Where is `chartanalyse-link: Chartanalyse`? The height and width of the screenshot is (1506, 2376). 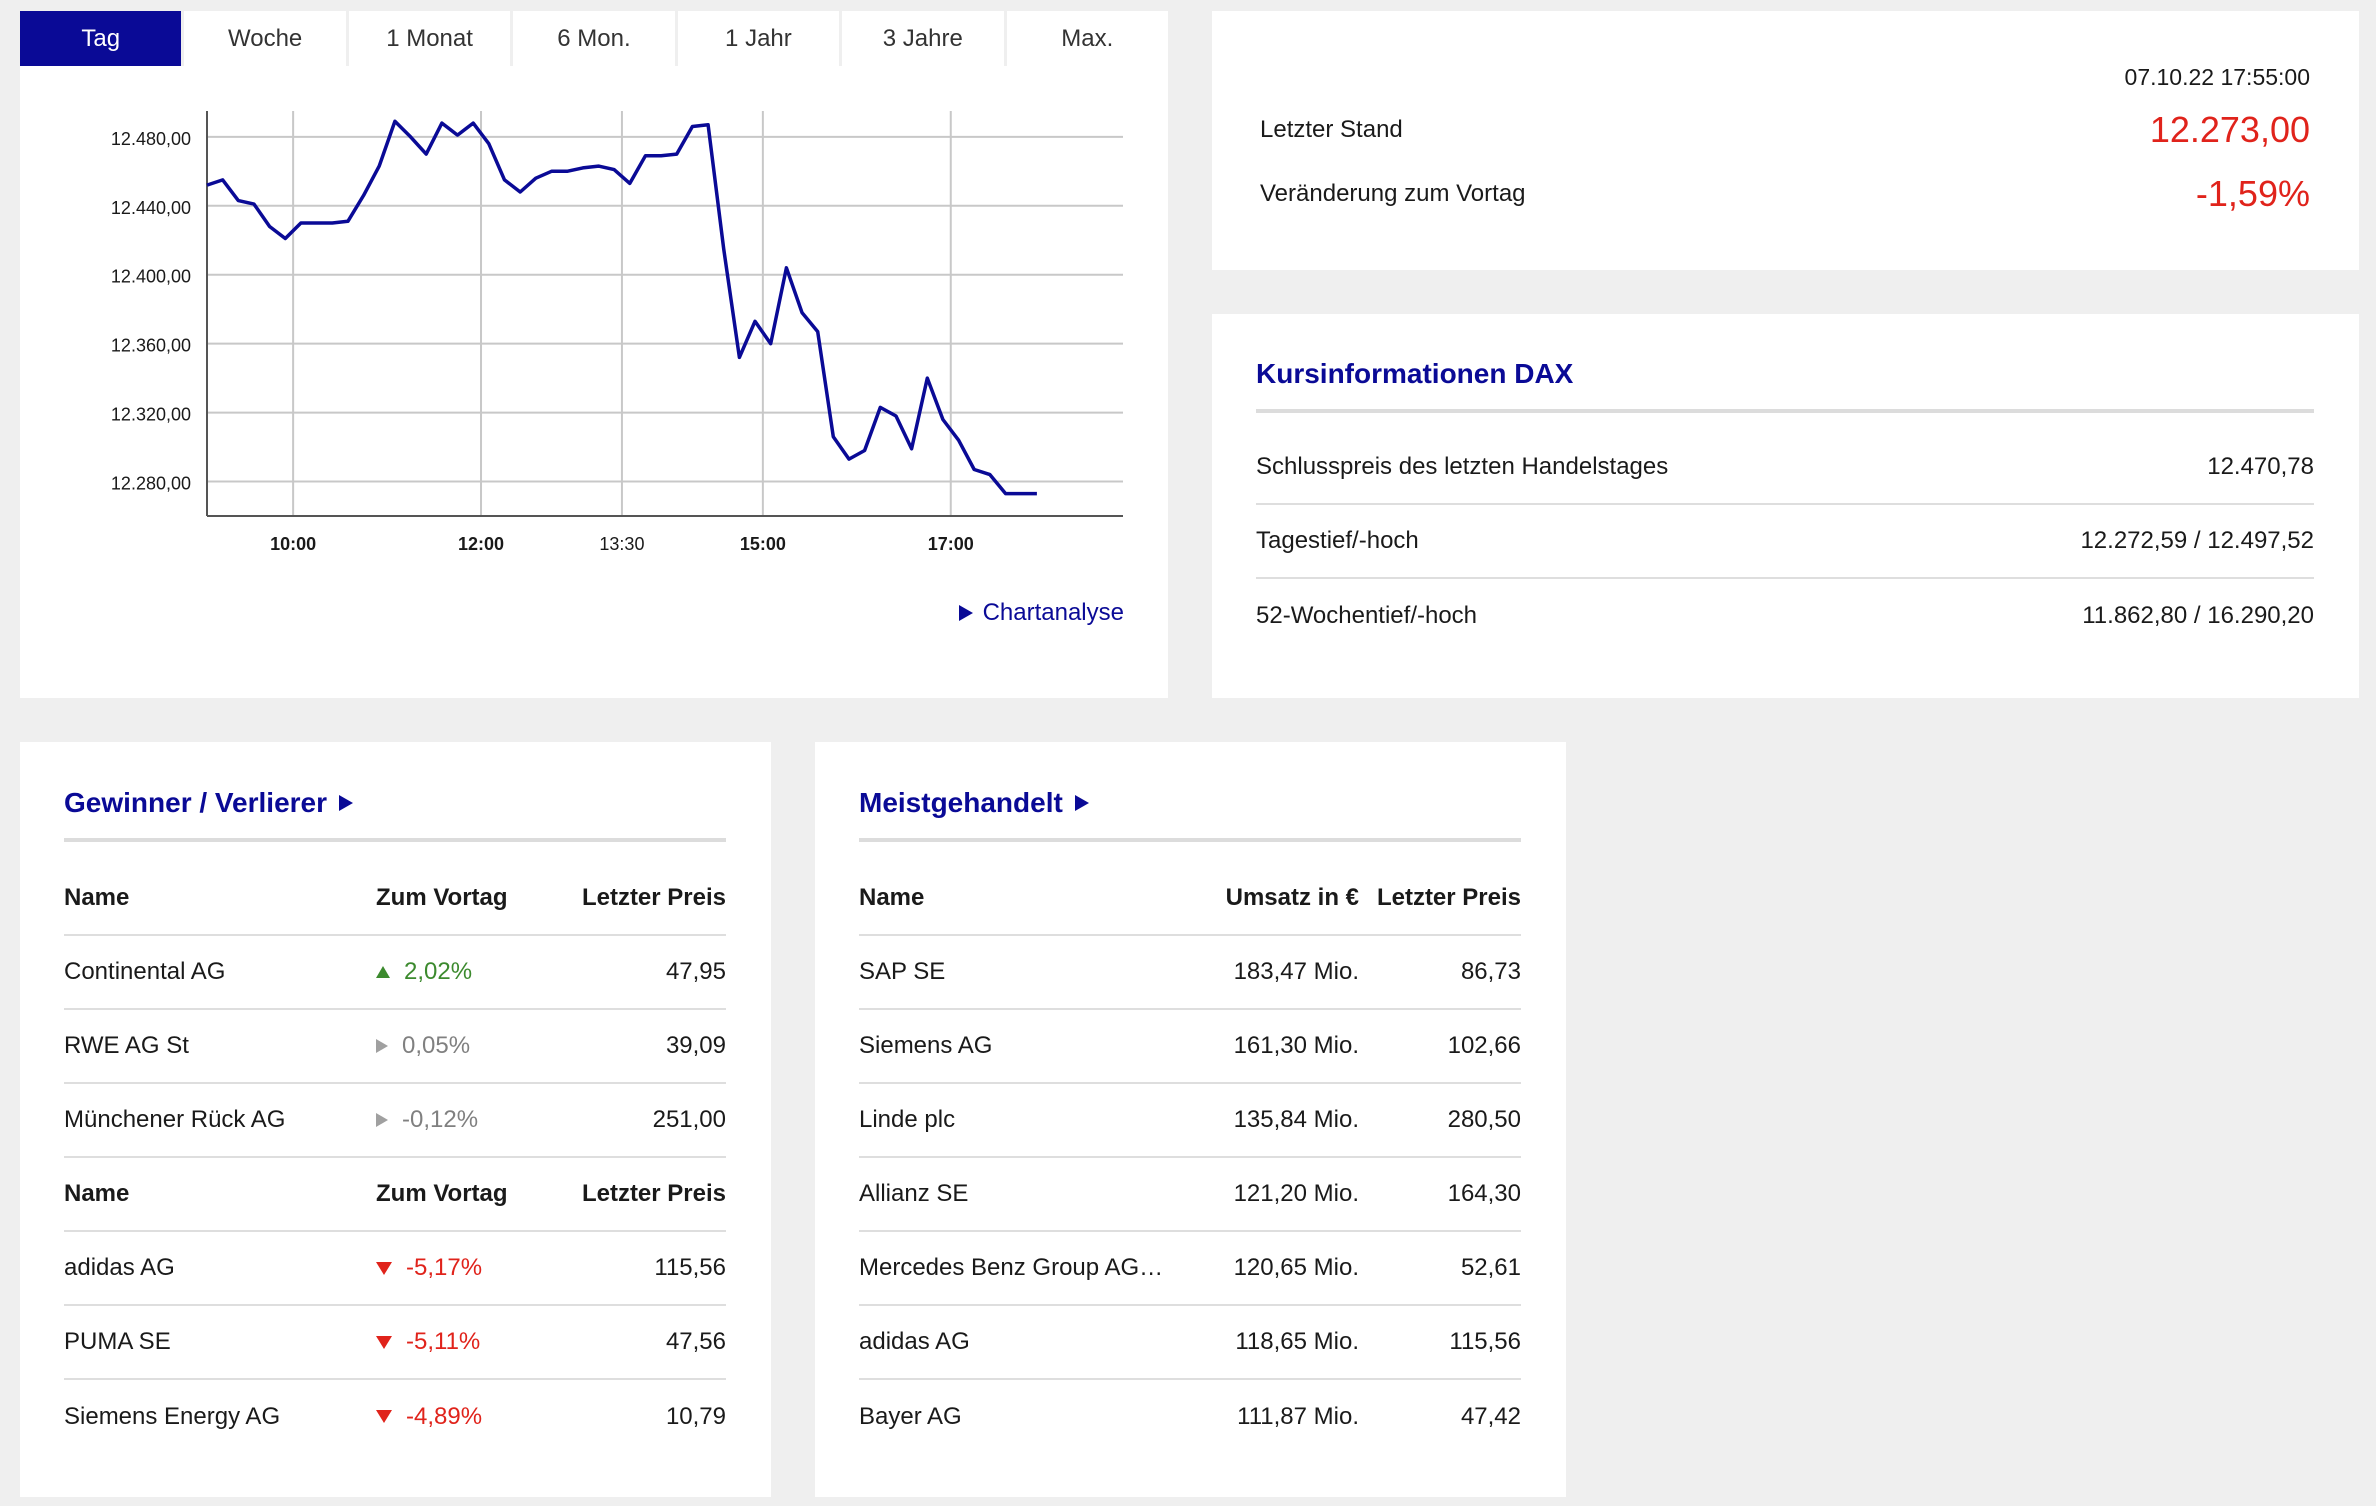 chartanalyse-link: Chartanalyse is located at coordinates (1041, 613).